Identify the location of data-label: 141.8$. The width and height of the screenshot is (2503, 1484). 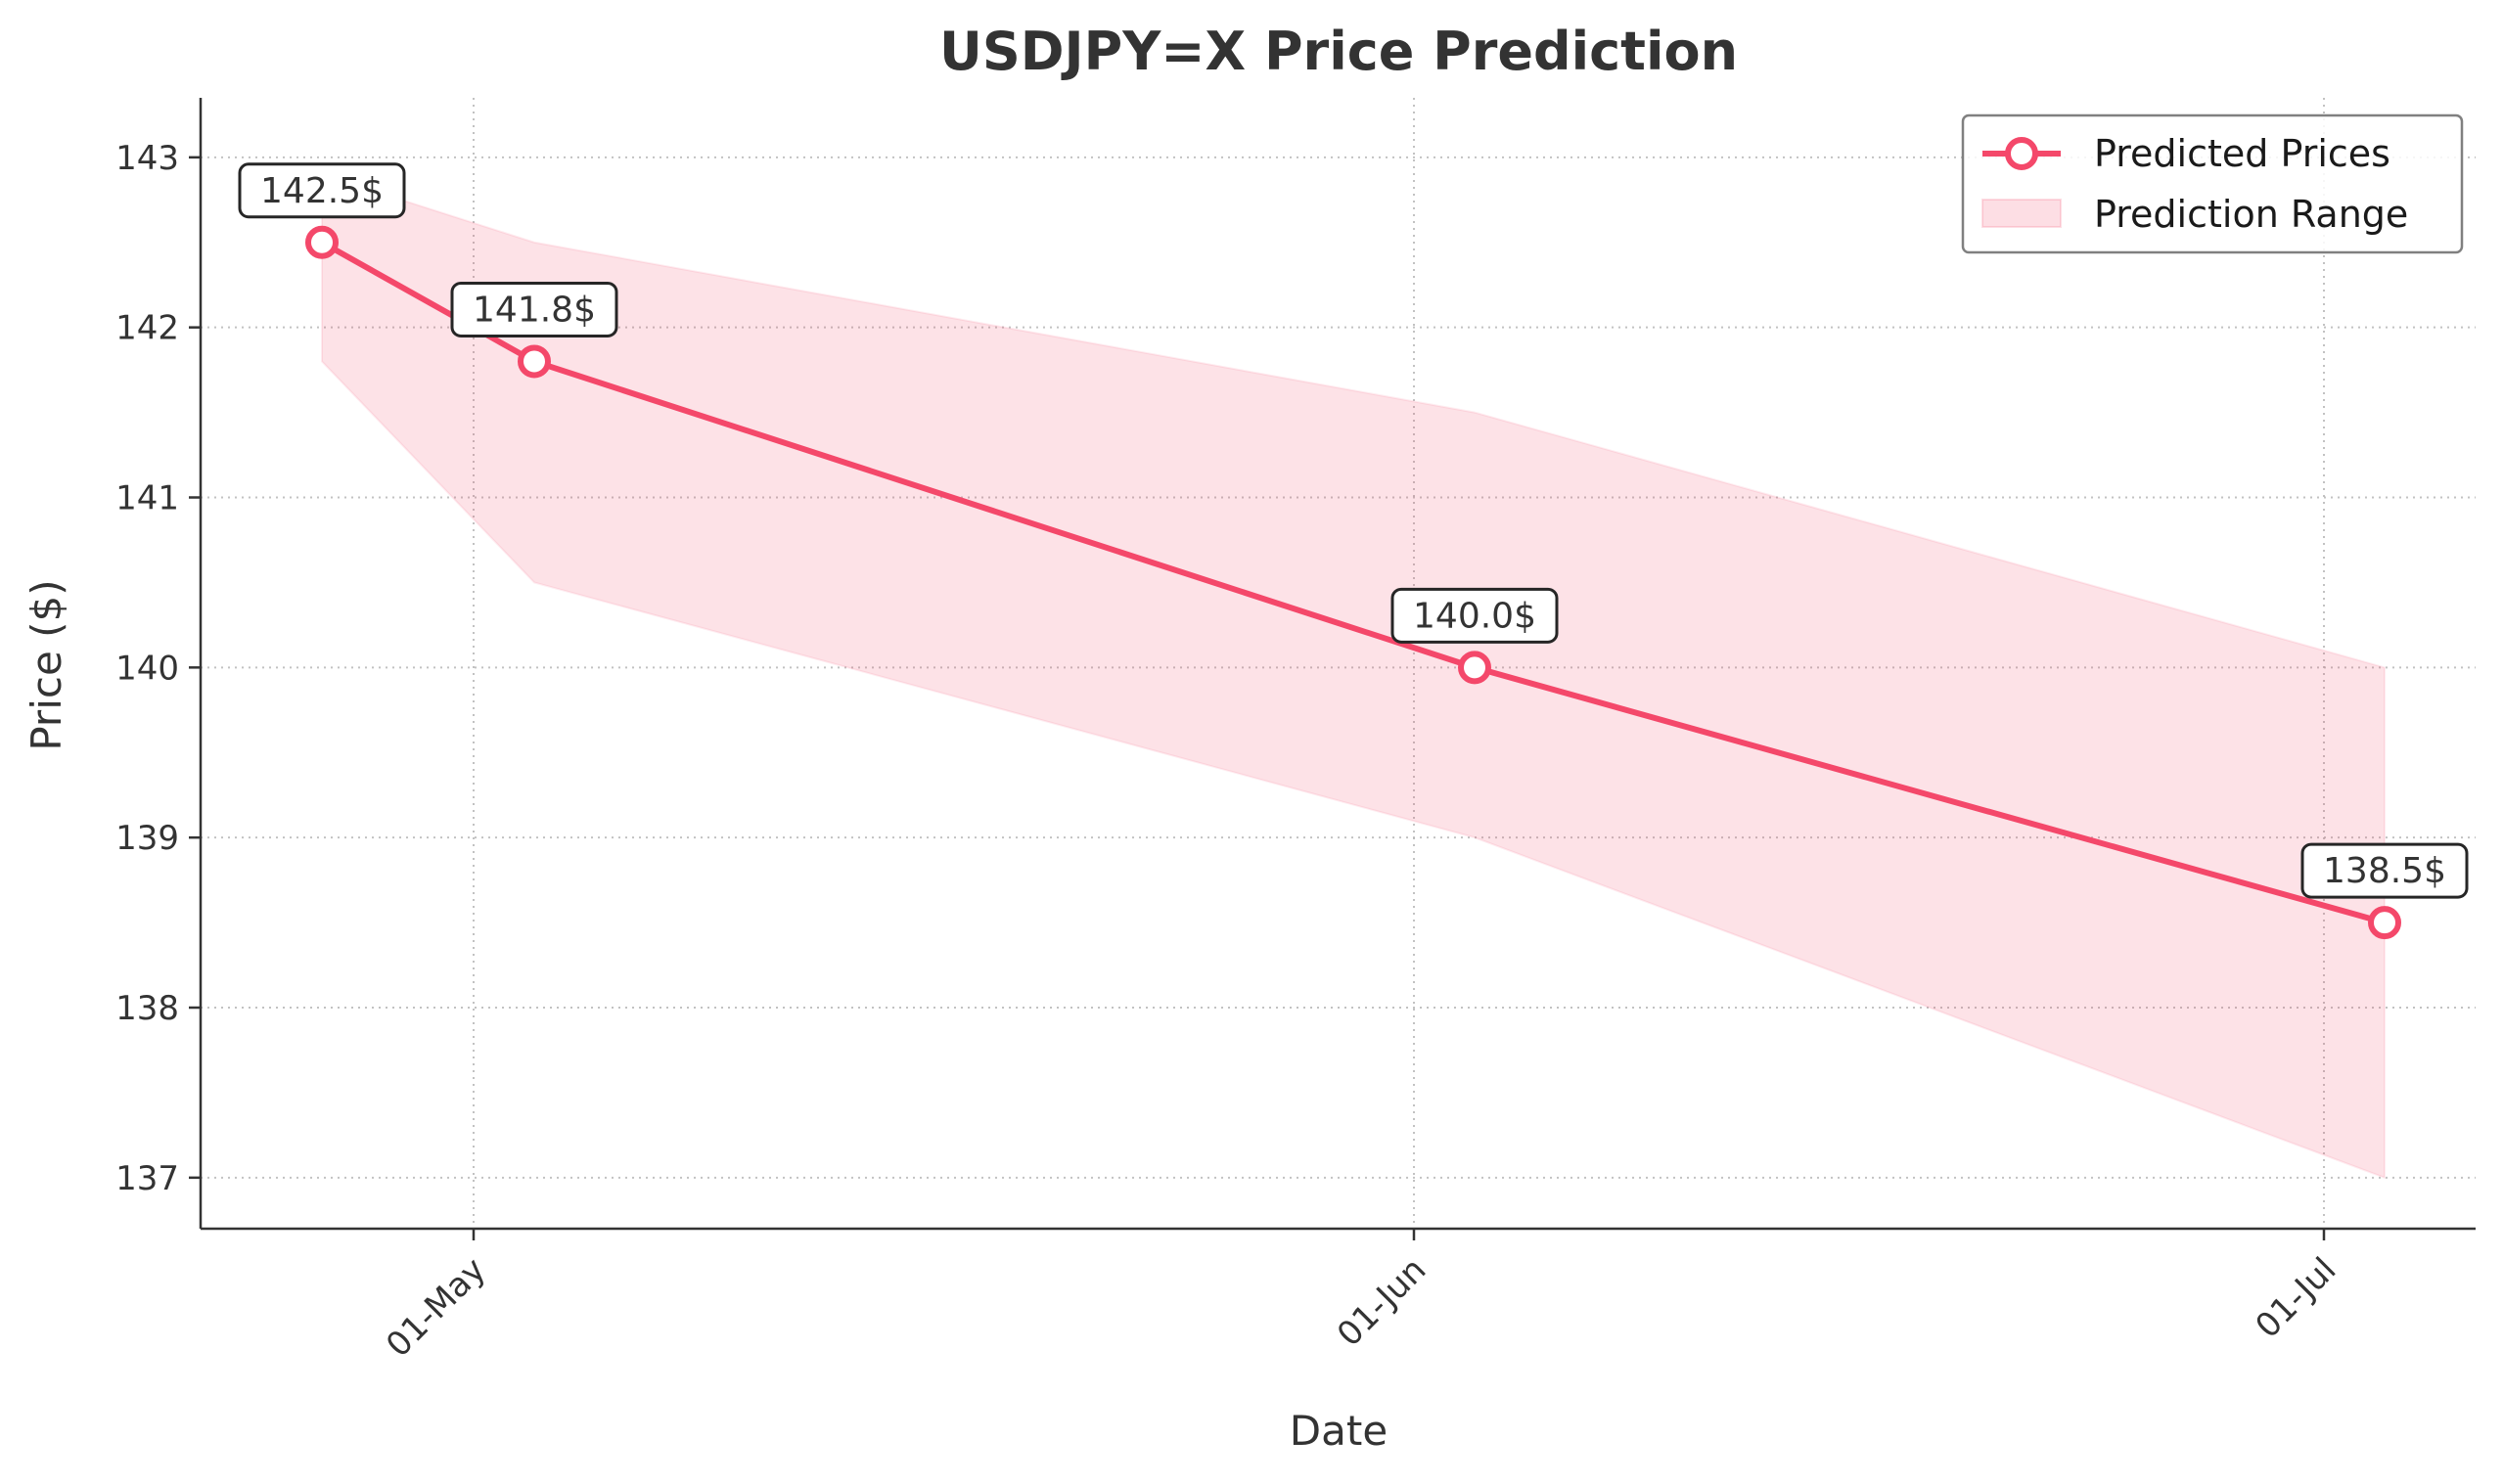
(534, 309).